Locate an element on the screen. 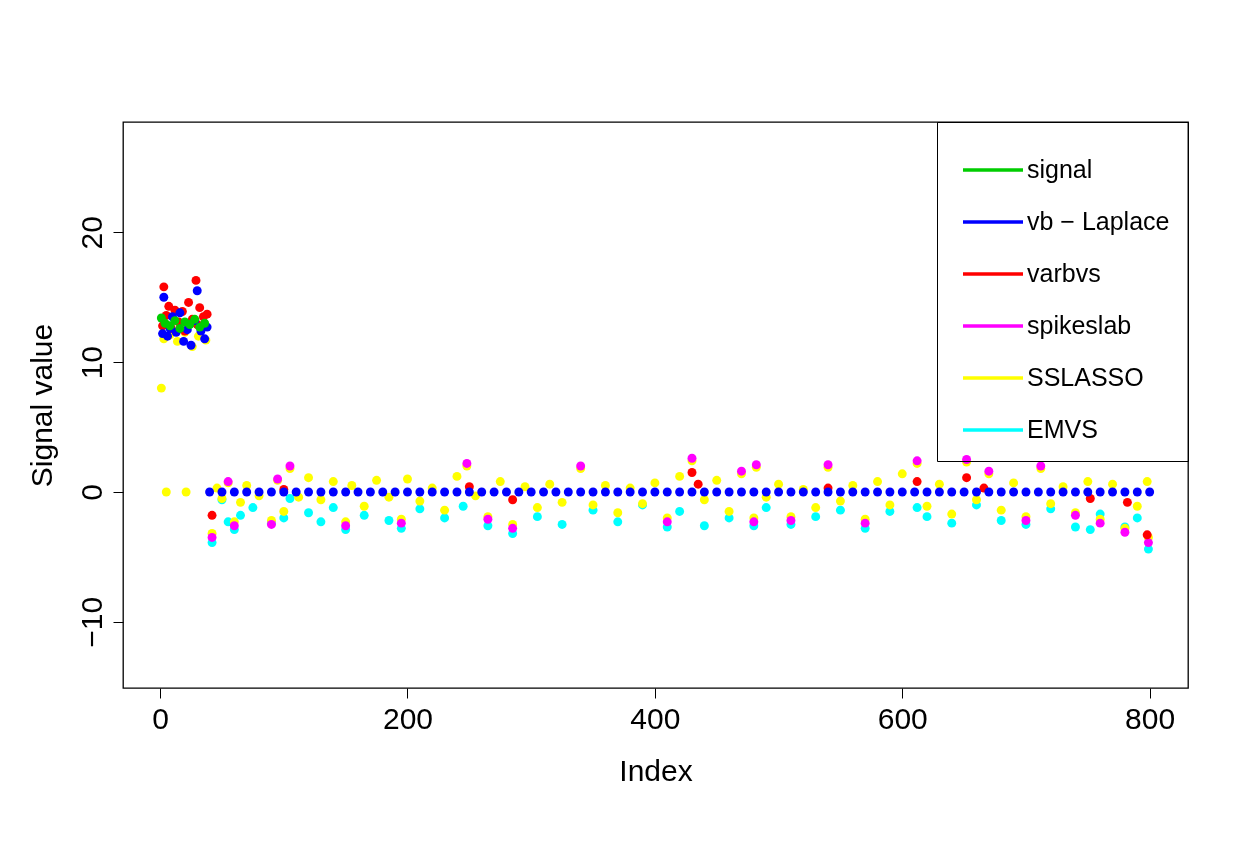 The height and width of the screenshot is (842, 1250). x-tick-label: 800 is located at coordinates (1150, 718).